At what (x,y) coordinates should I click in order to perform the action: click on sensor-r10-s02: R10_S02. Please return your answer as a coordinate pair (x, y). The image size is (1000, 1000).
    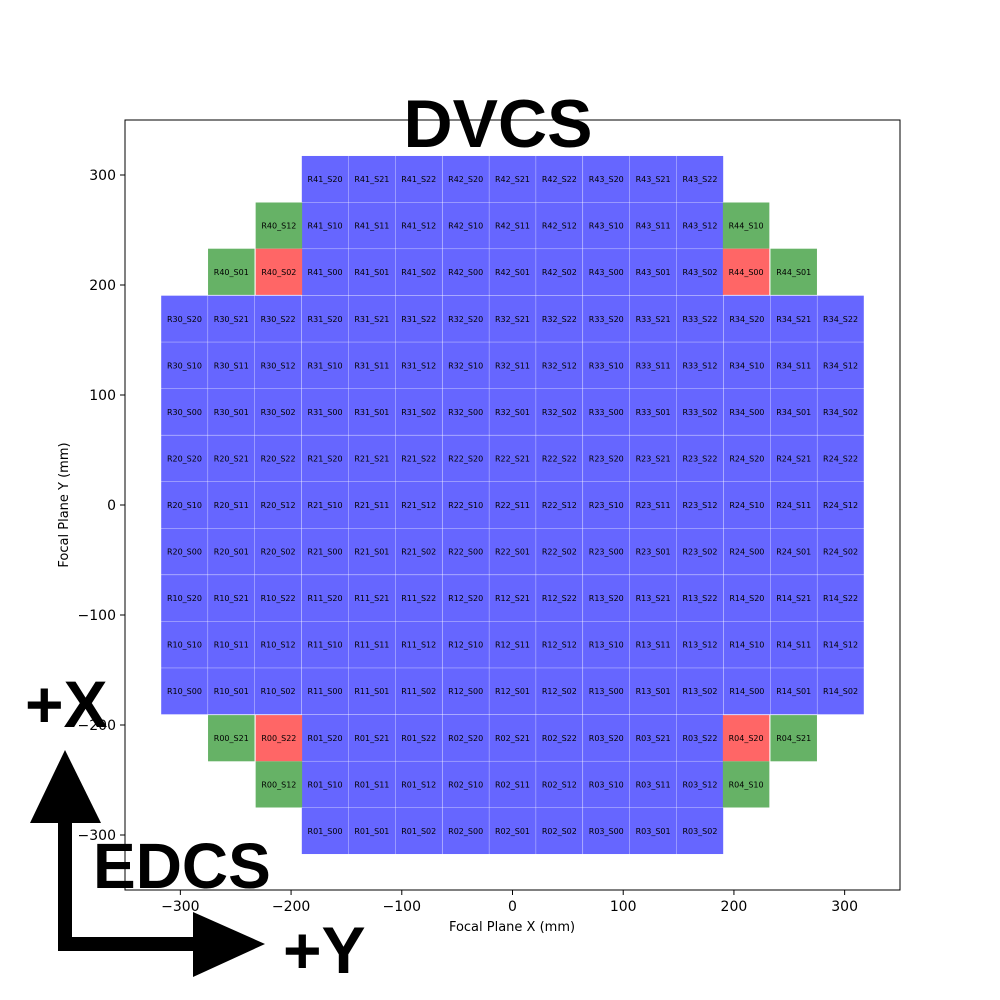
    Looking at the image, I should click on (278, 691).